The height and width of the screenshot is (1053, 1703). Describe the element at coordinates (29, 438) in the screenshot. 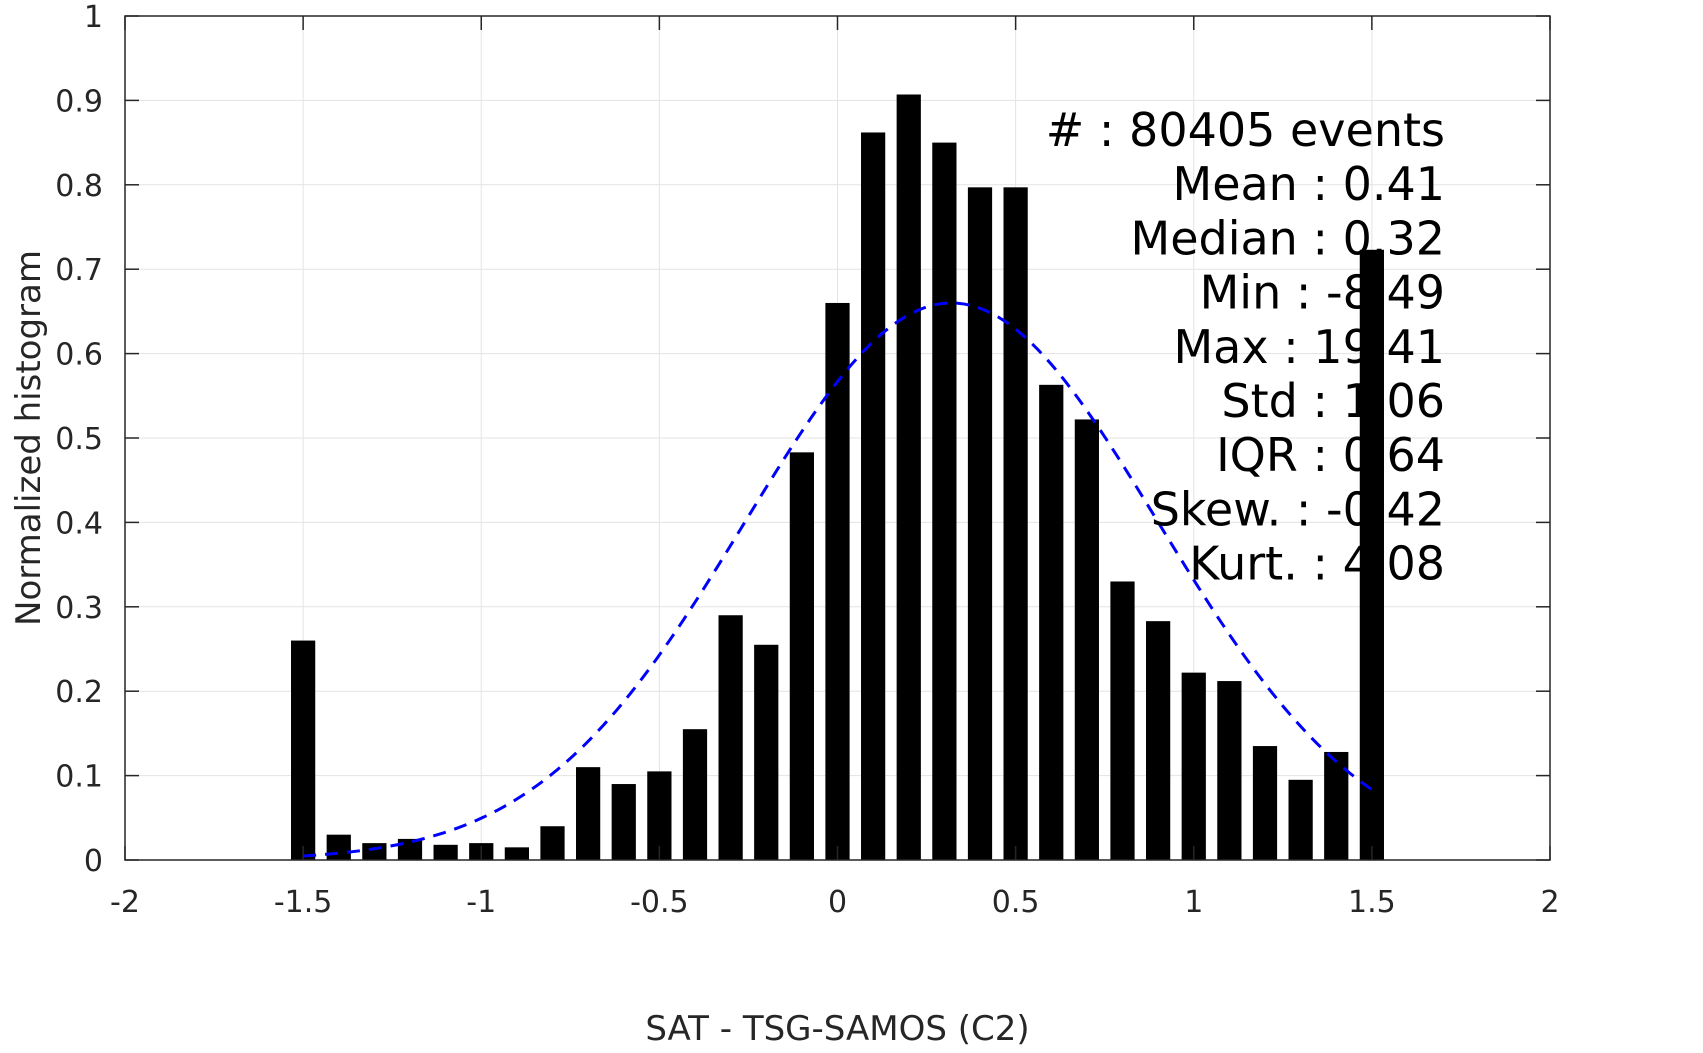

I see `y-axis-label: Normalized histogram` at that location.